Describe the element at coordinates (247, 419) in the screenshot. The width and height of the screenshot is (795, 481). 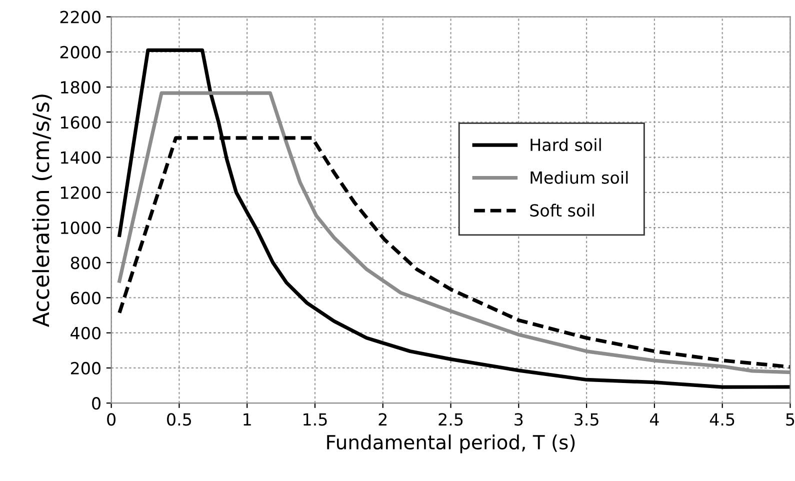
I see `x-tick-label: 1` at that location.